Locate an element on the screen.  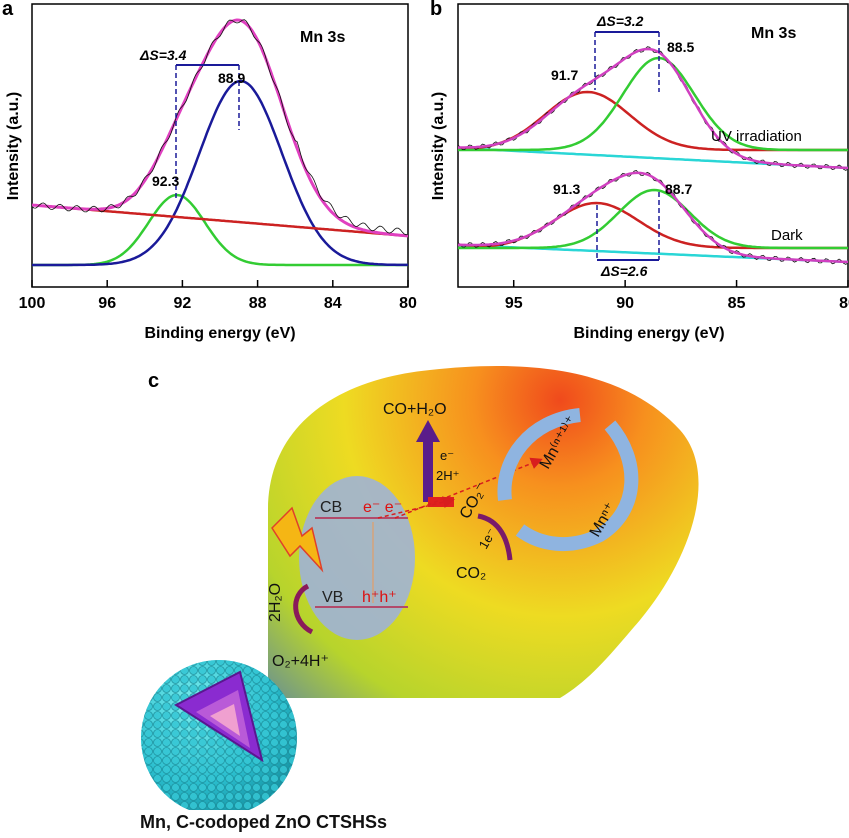
panel-b-letter: b is located at coordinates (436, 10).